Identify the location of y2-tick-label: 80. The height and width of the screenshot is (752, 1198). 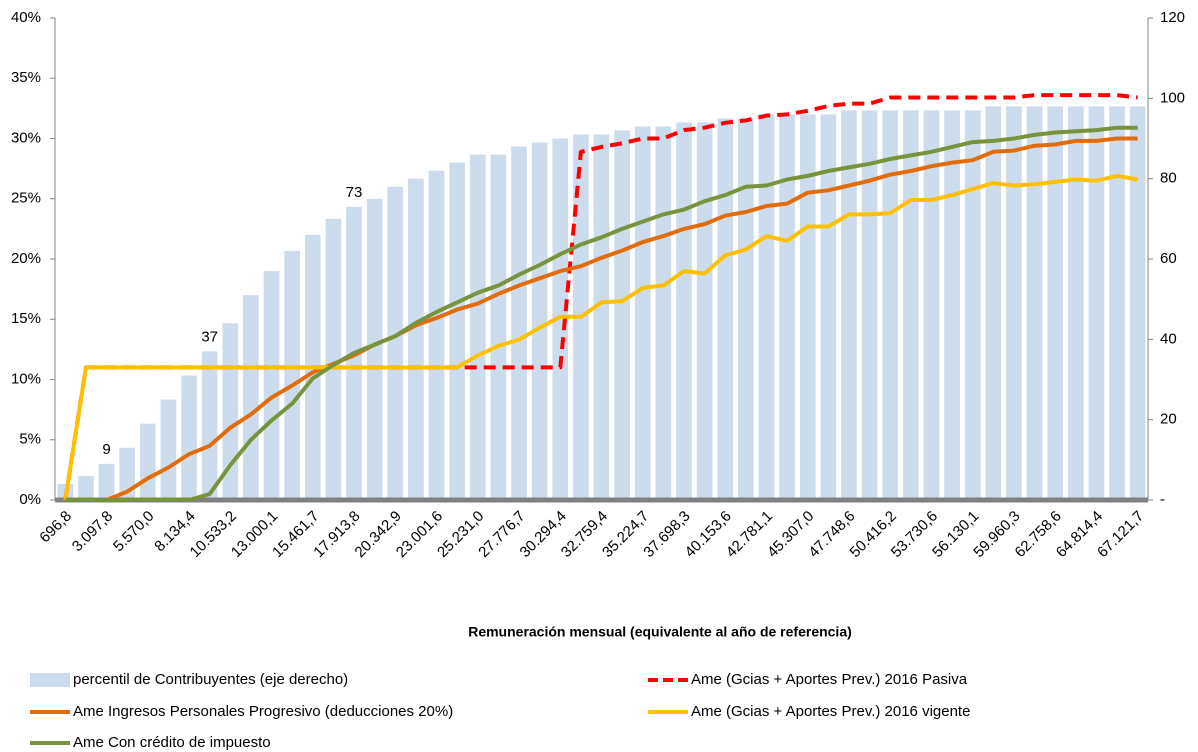
(1168, 178).